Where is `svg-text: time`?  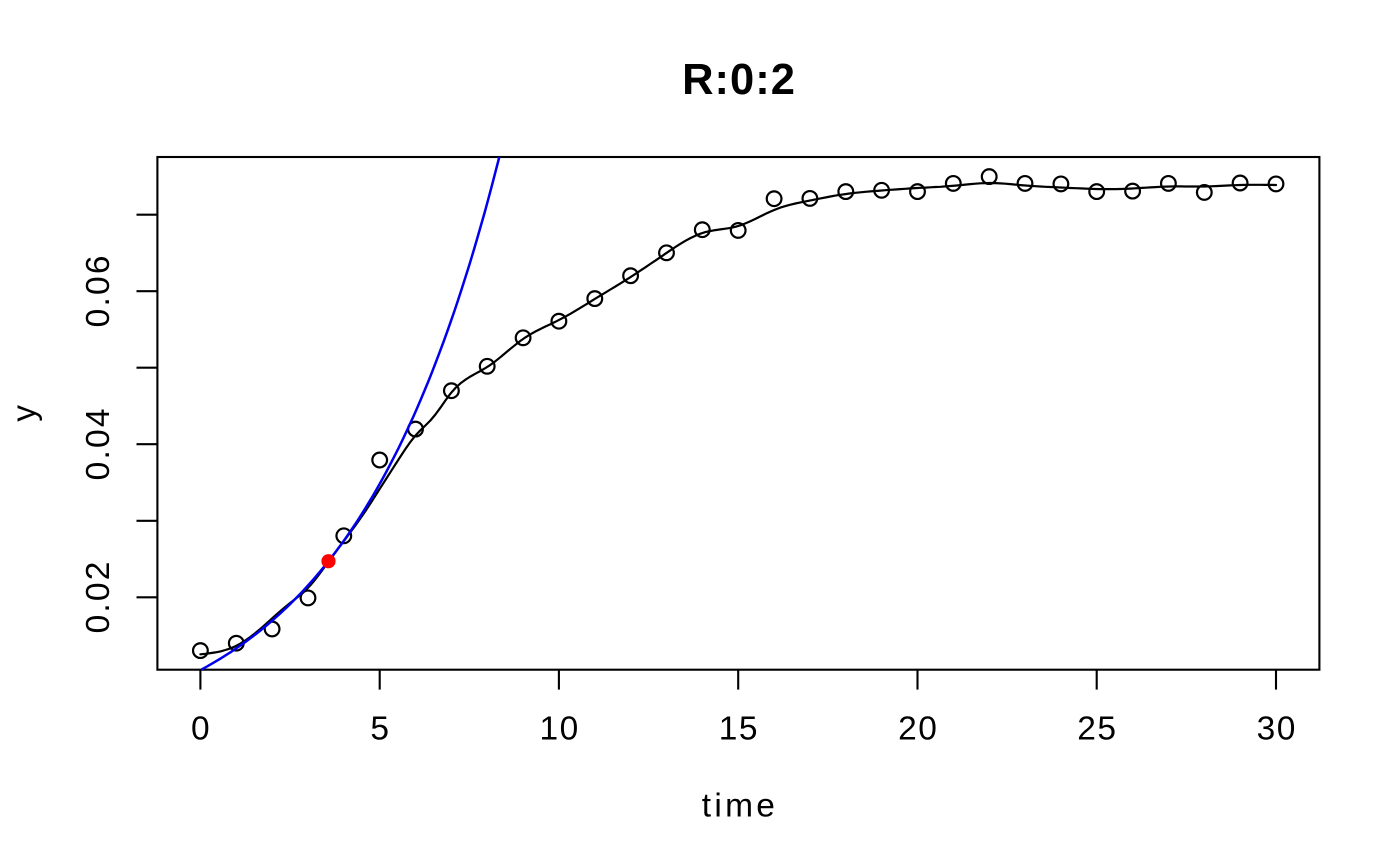 svg-text: time is located at coordinates (740, 806).